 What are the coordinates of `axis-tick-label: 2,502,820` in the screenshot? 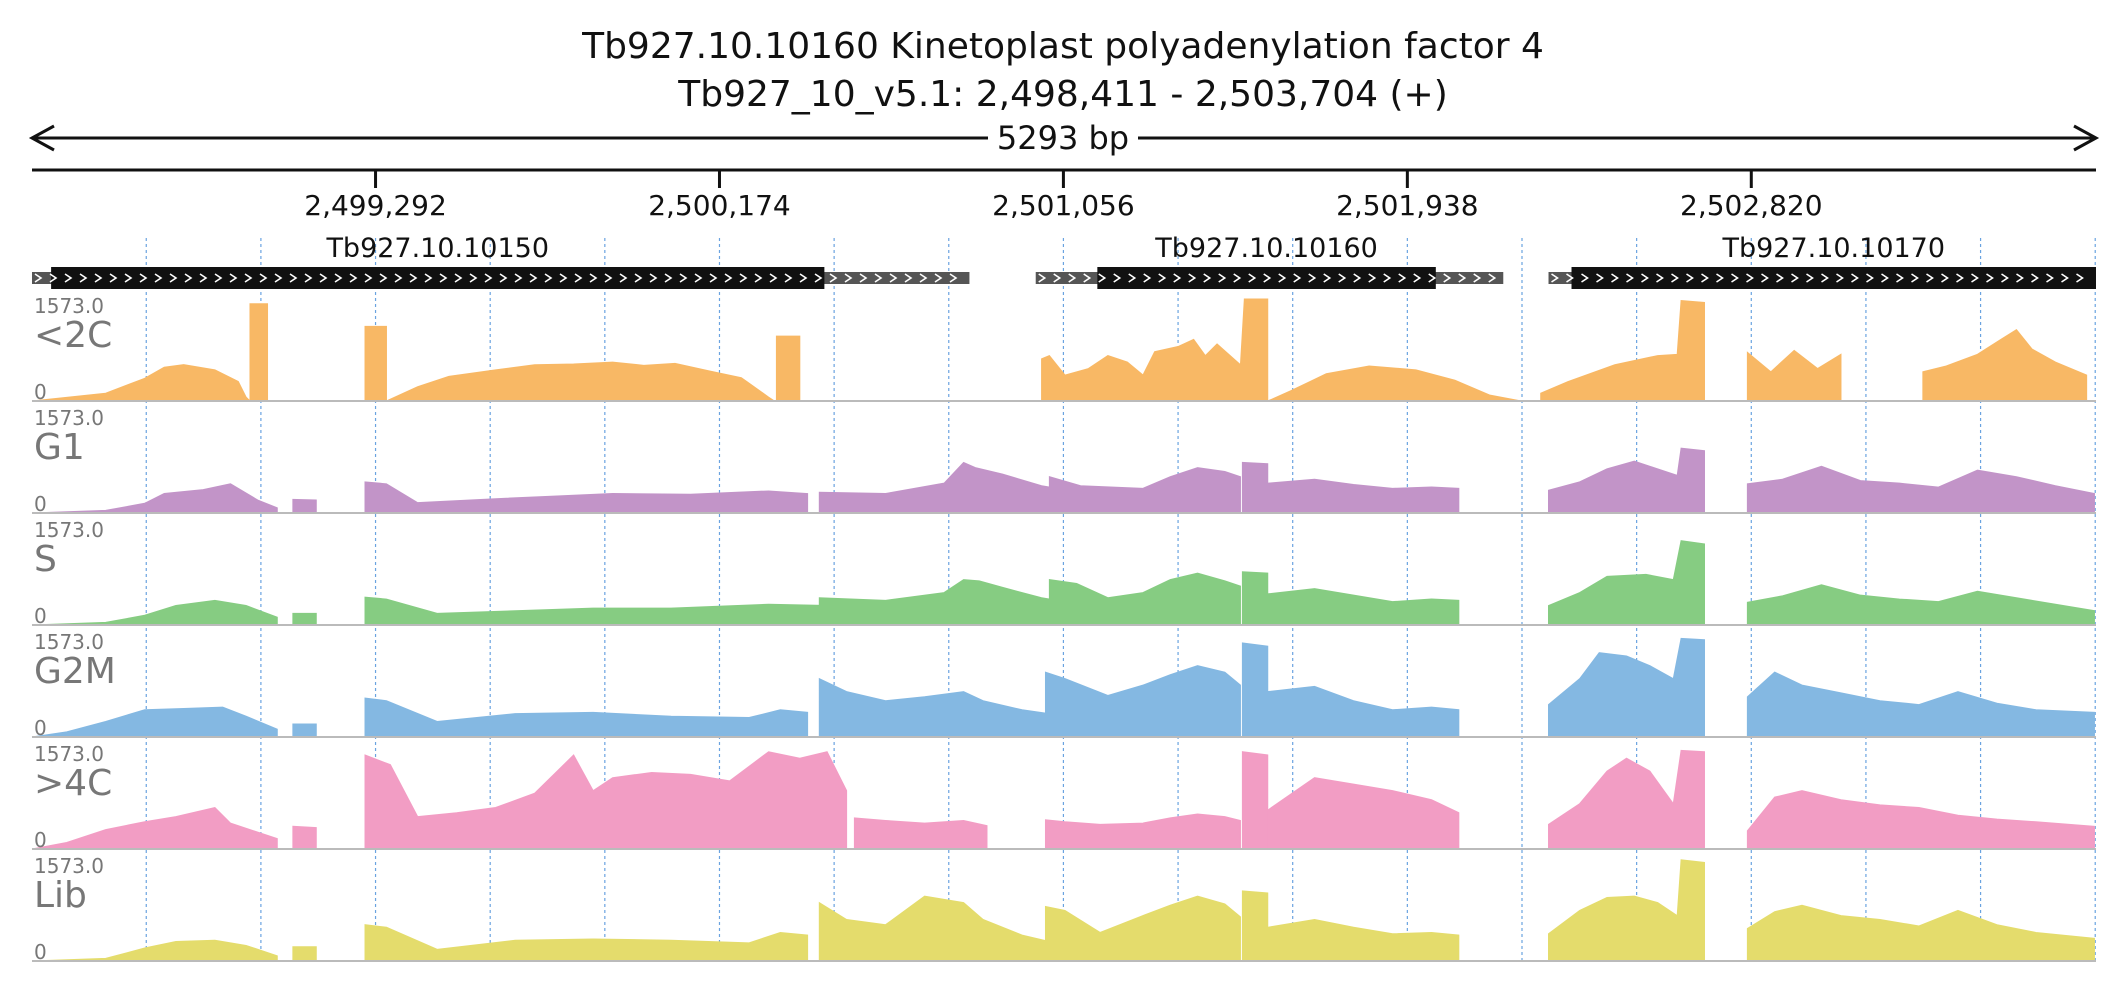 It's located at (1751, 205).